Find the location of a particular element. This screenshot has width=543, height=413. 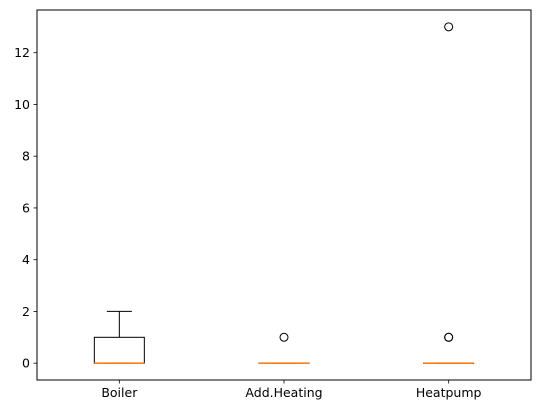

y-tick-label: 8 is located at coordinates (26, 156).